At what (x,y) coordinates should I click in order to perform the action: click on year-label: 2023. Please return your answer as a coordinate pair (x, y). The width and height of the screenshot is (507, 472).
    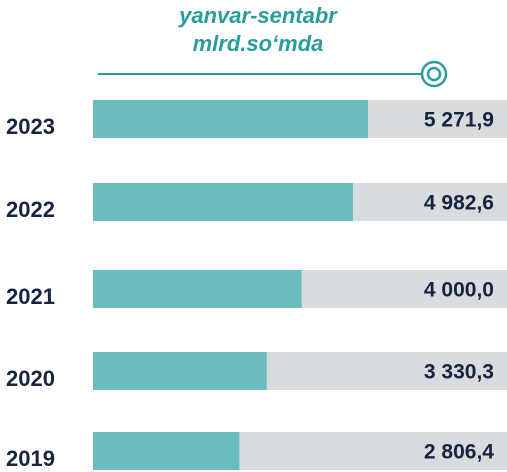
    Looking at the image, I should click on (30, 126).